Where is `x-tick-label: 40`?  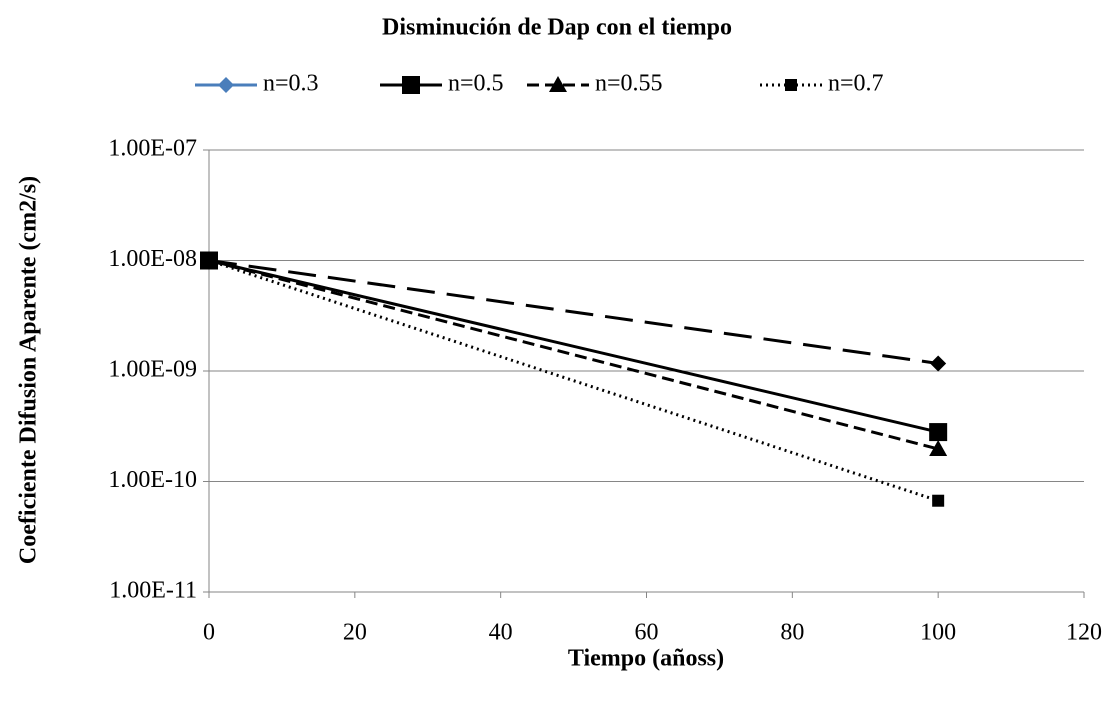
x-tick-label: 40 is located at coordinates (501, 633).